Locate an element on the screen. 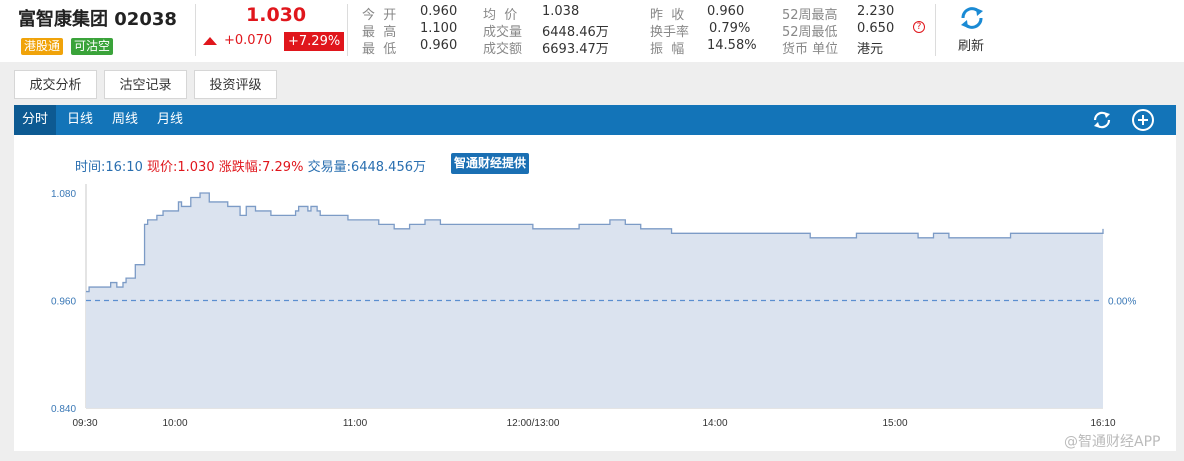 Image resolution: width=1184 pixels, height=461 pixels. currency-label: 货币 单位 is located at coordinates (810, 49).